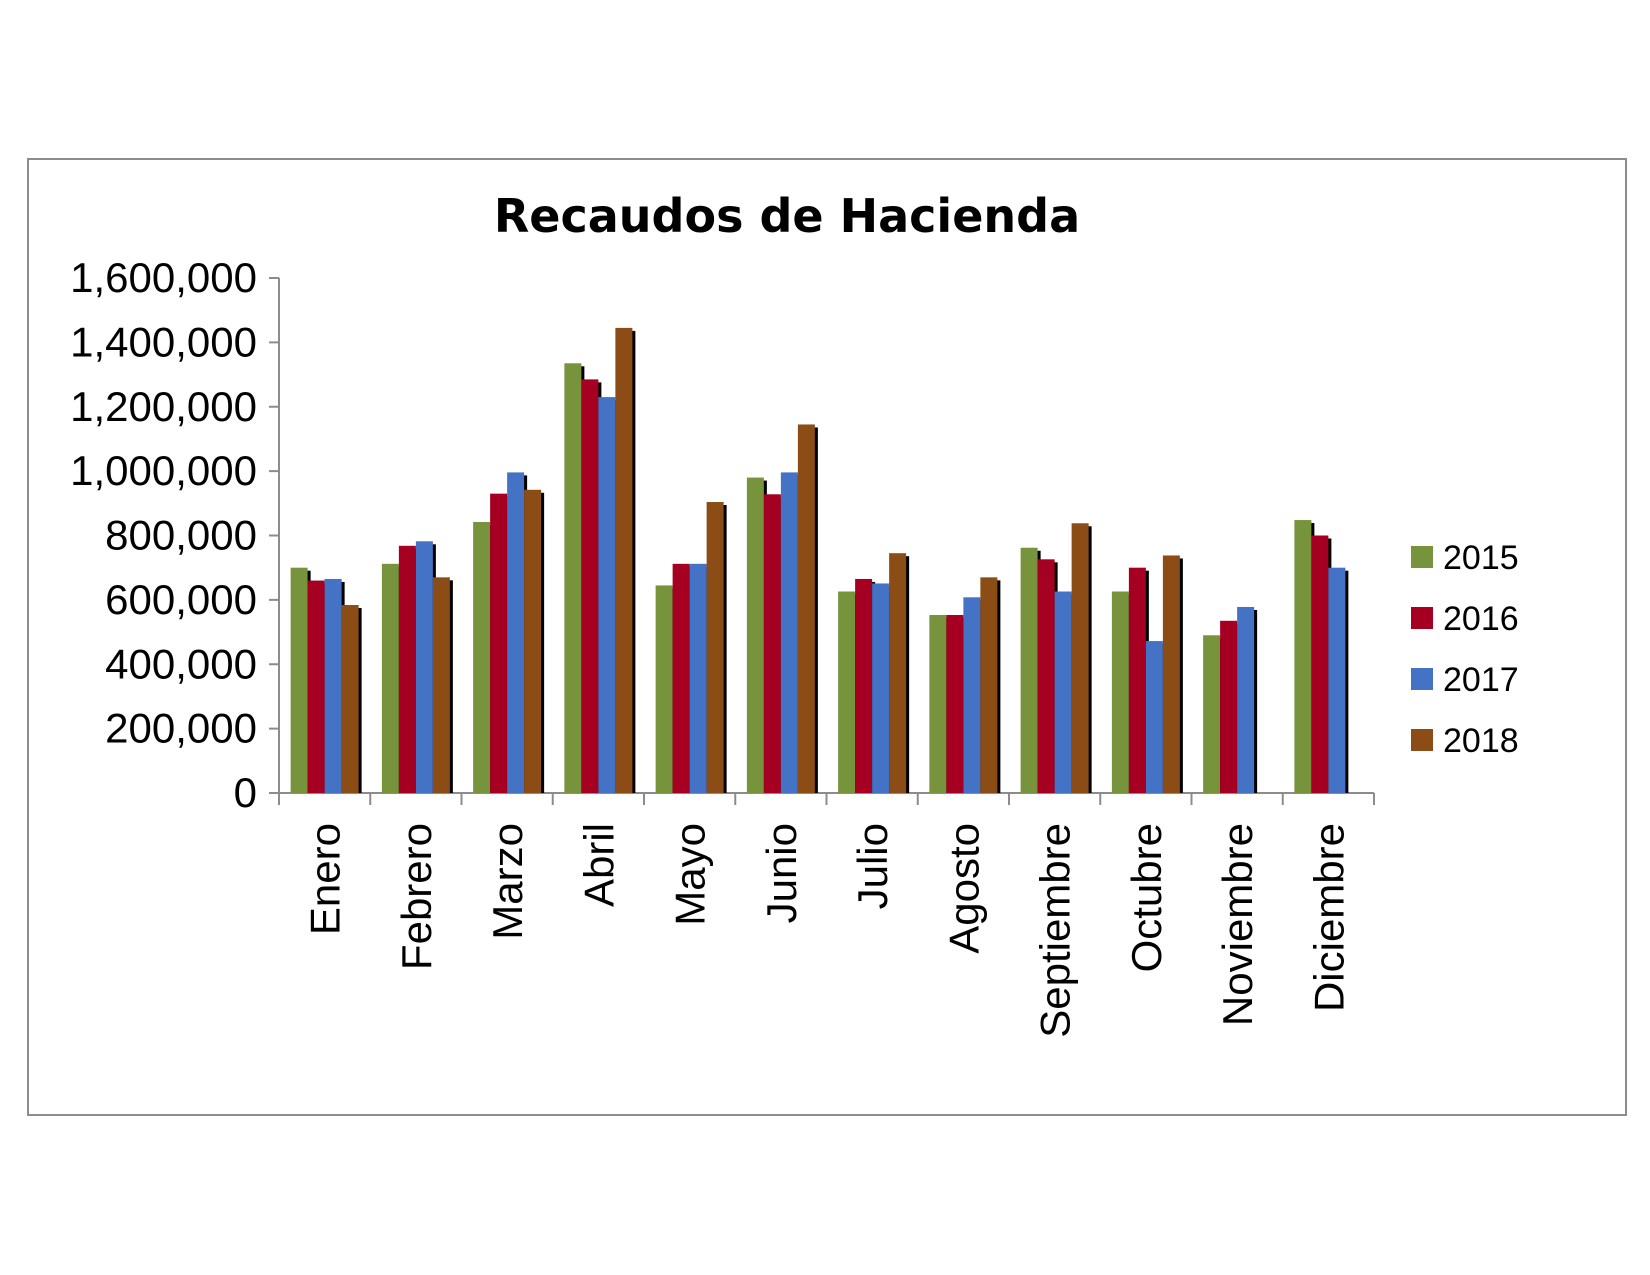 The height and width of the screenshot is (1275, 1650). What do you see at coordinates (163, 341) in the screenshot?
I see `y-tick-label: 1,400,000` at bounding box center [163, 341].